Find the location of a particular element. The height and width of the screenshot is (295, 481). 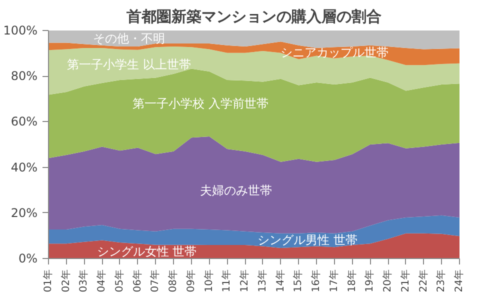

x-tick-label: 10年 is located at coordinates (208, 280).